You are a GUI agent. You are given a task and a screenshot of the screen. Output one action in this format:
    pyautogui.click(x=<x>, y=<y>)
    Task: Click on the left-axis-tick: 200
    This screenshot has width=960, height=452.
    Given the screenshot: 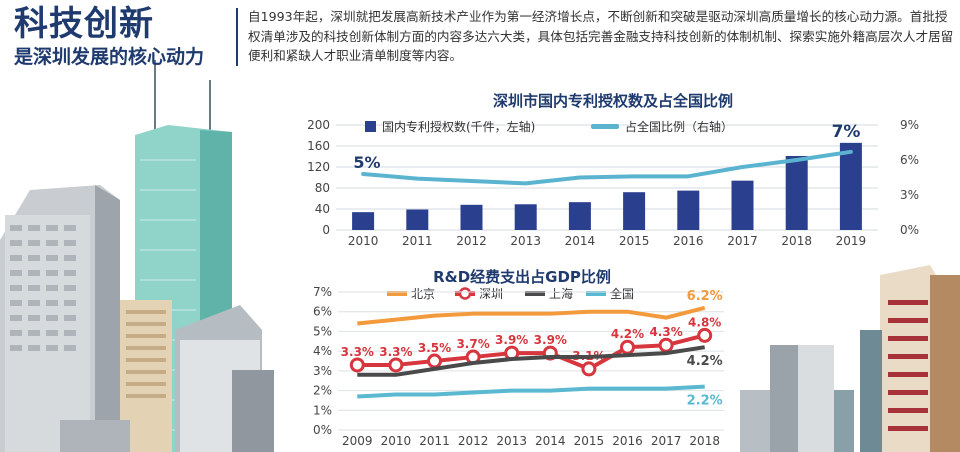 What is the action you would take?
    pyautogui.click(x=318, y=125)
    